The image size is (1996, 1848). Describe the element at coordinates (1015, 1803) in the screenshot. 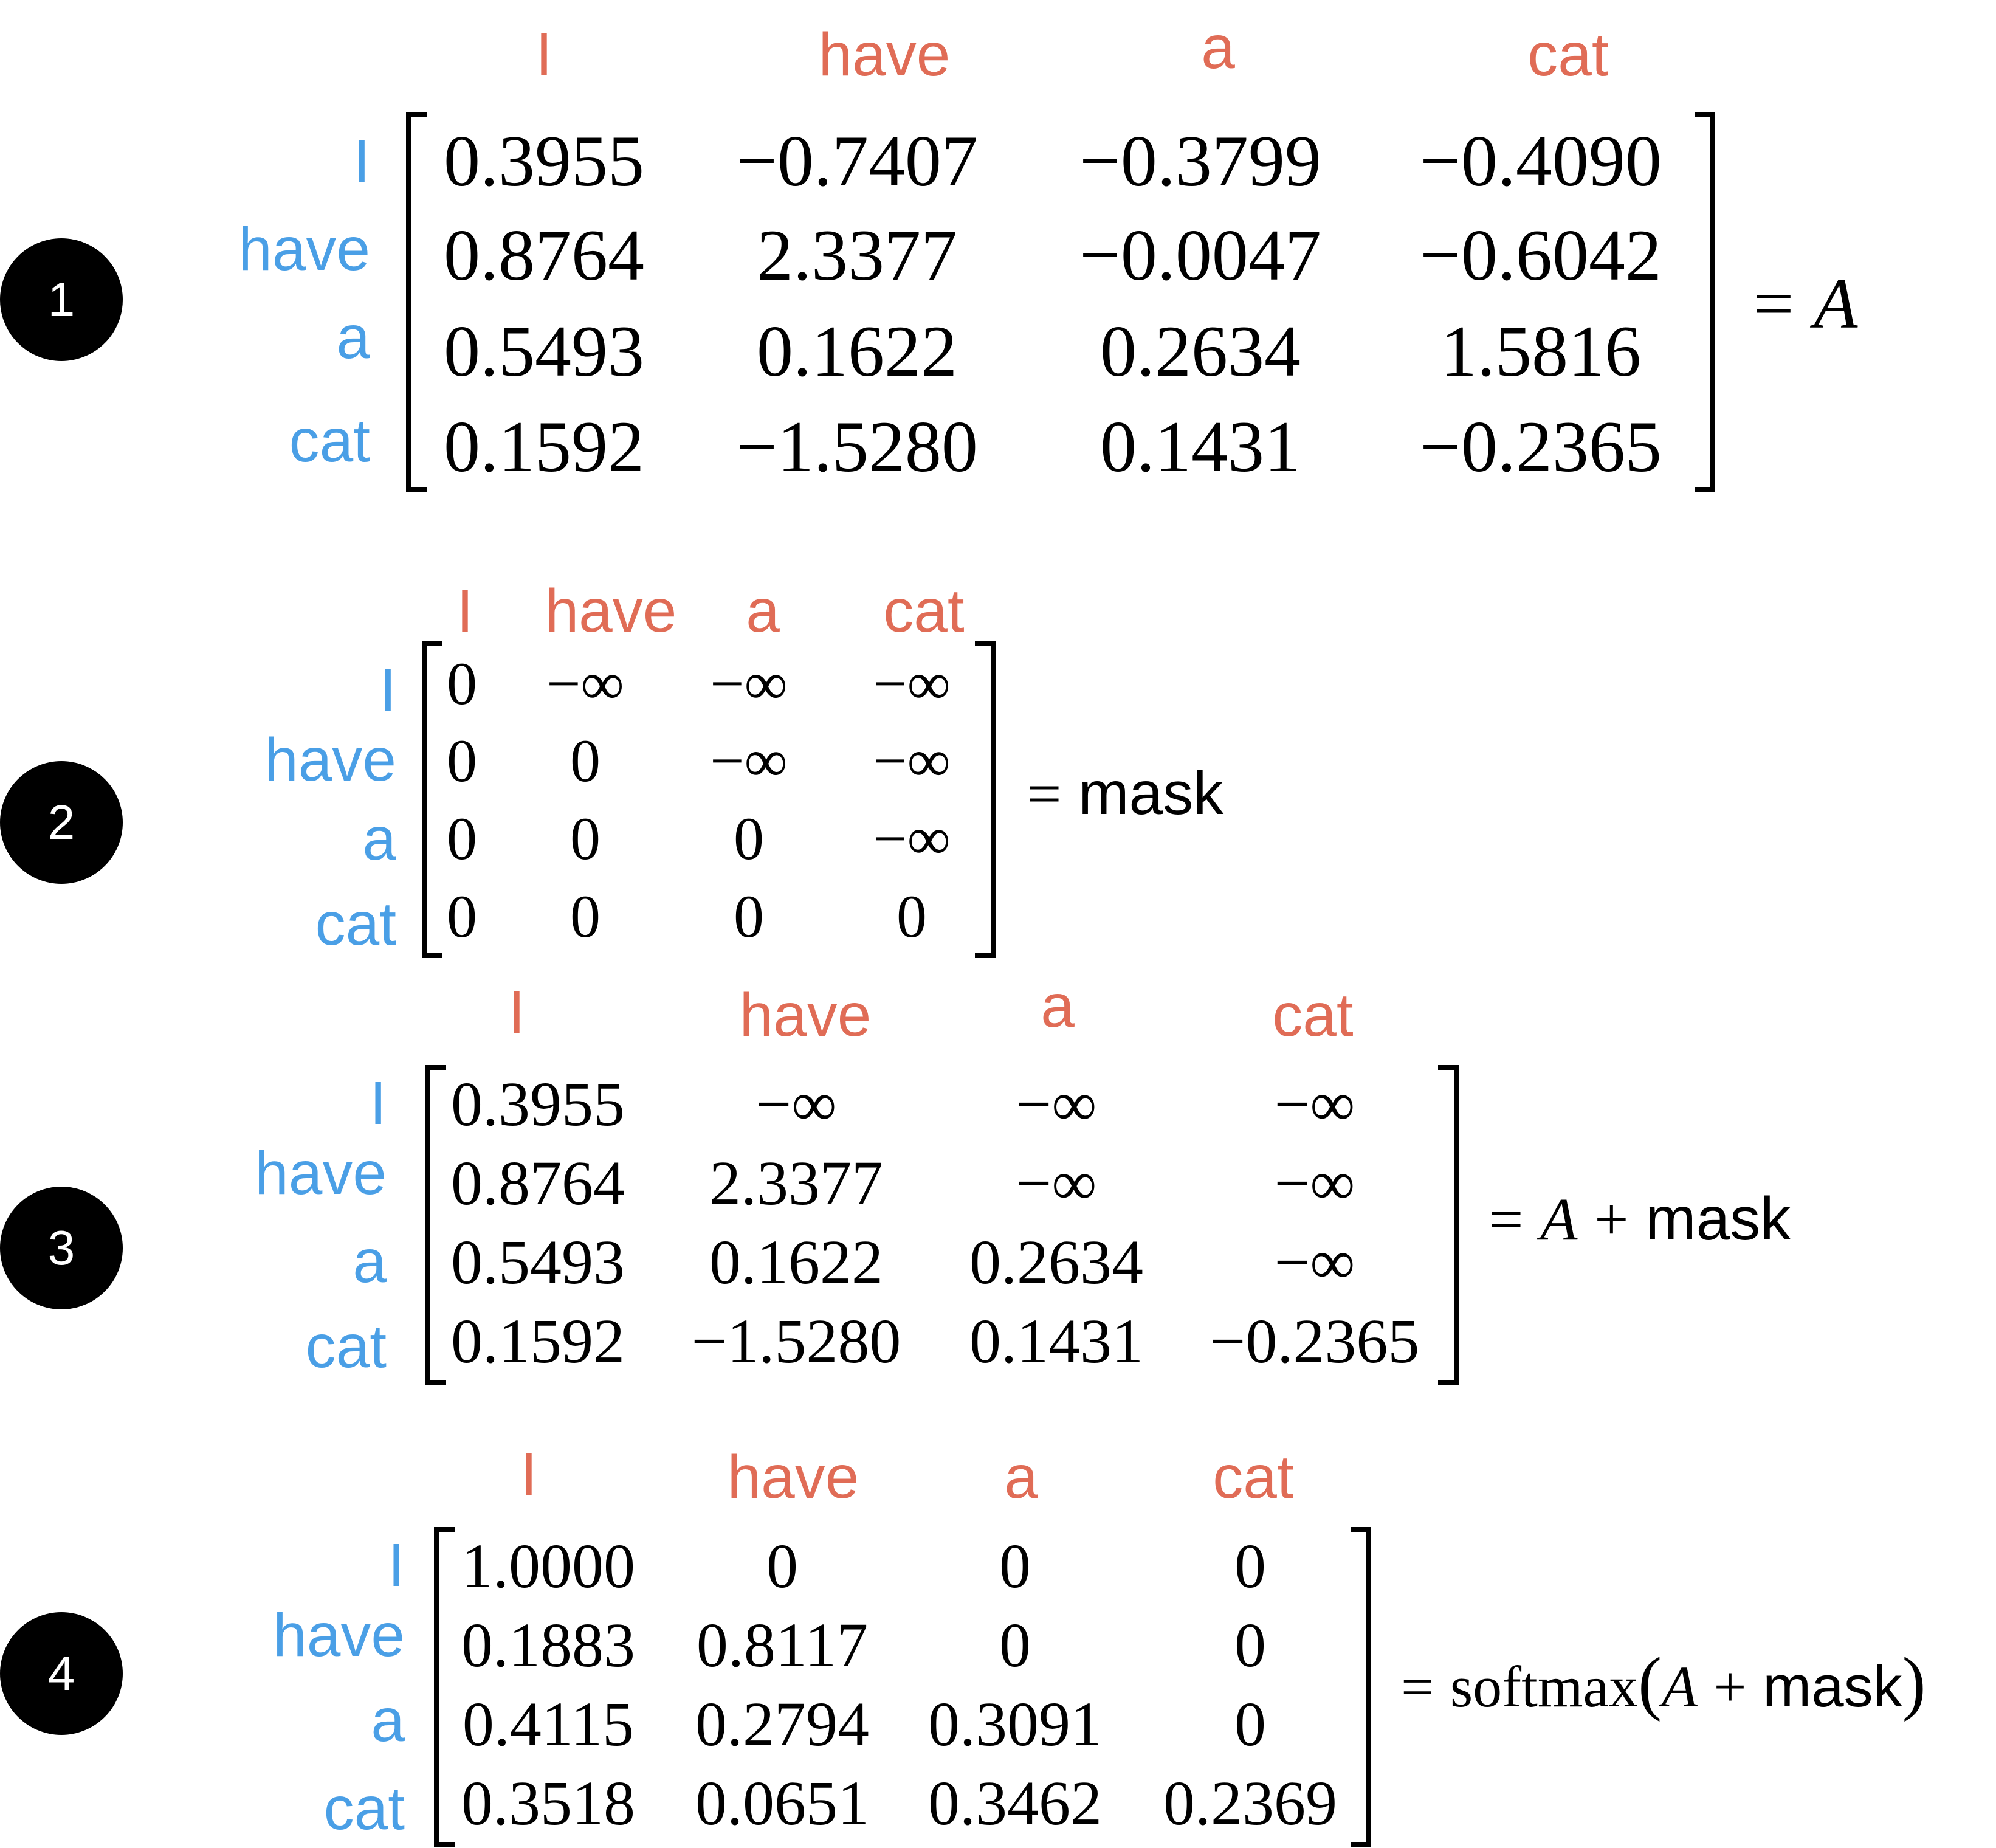

I see `matrix-cell: 0.3462` at that location.